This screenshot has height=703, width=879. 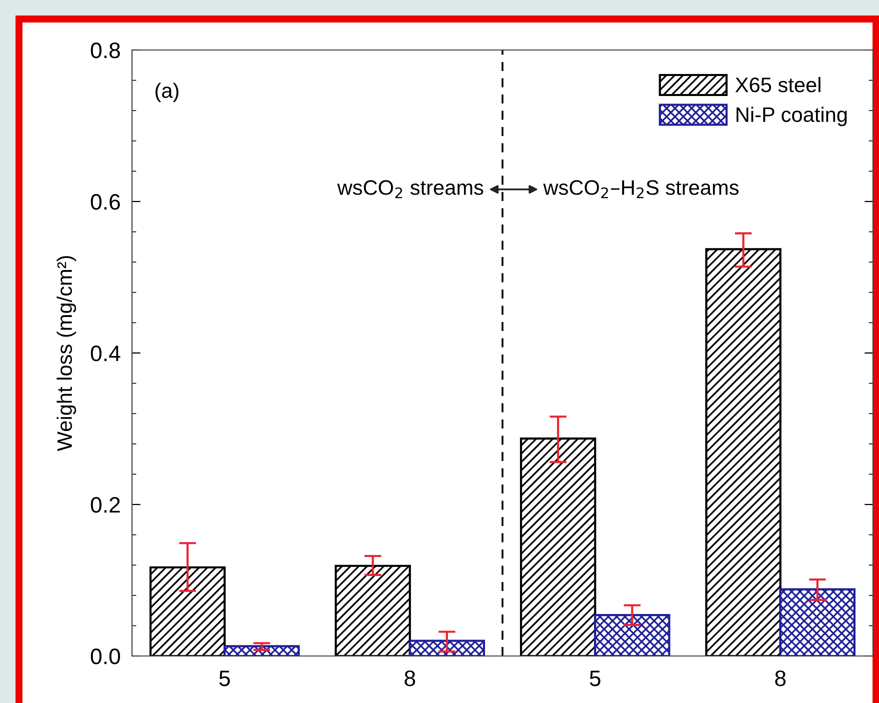 I want to click on legend-label: Ni-P coating, so click(x=791, y=116).